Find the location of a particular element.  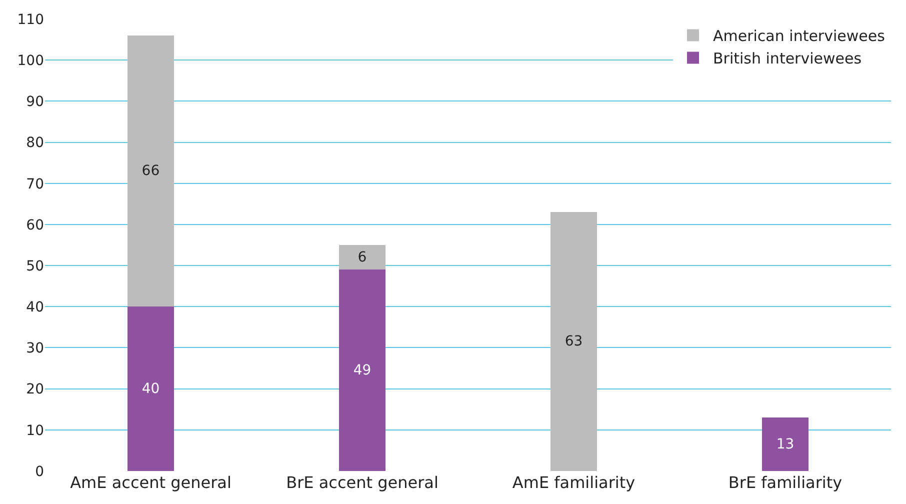

legend-label: American interviewees is located at coordinates (799, 36).